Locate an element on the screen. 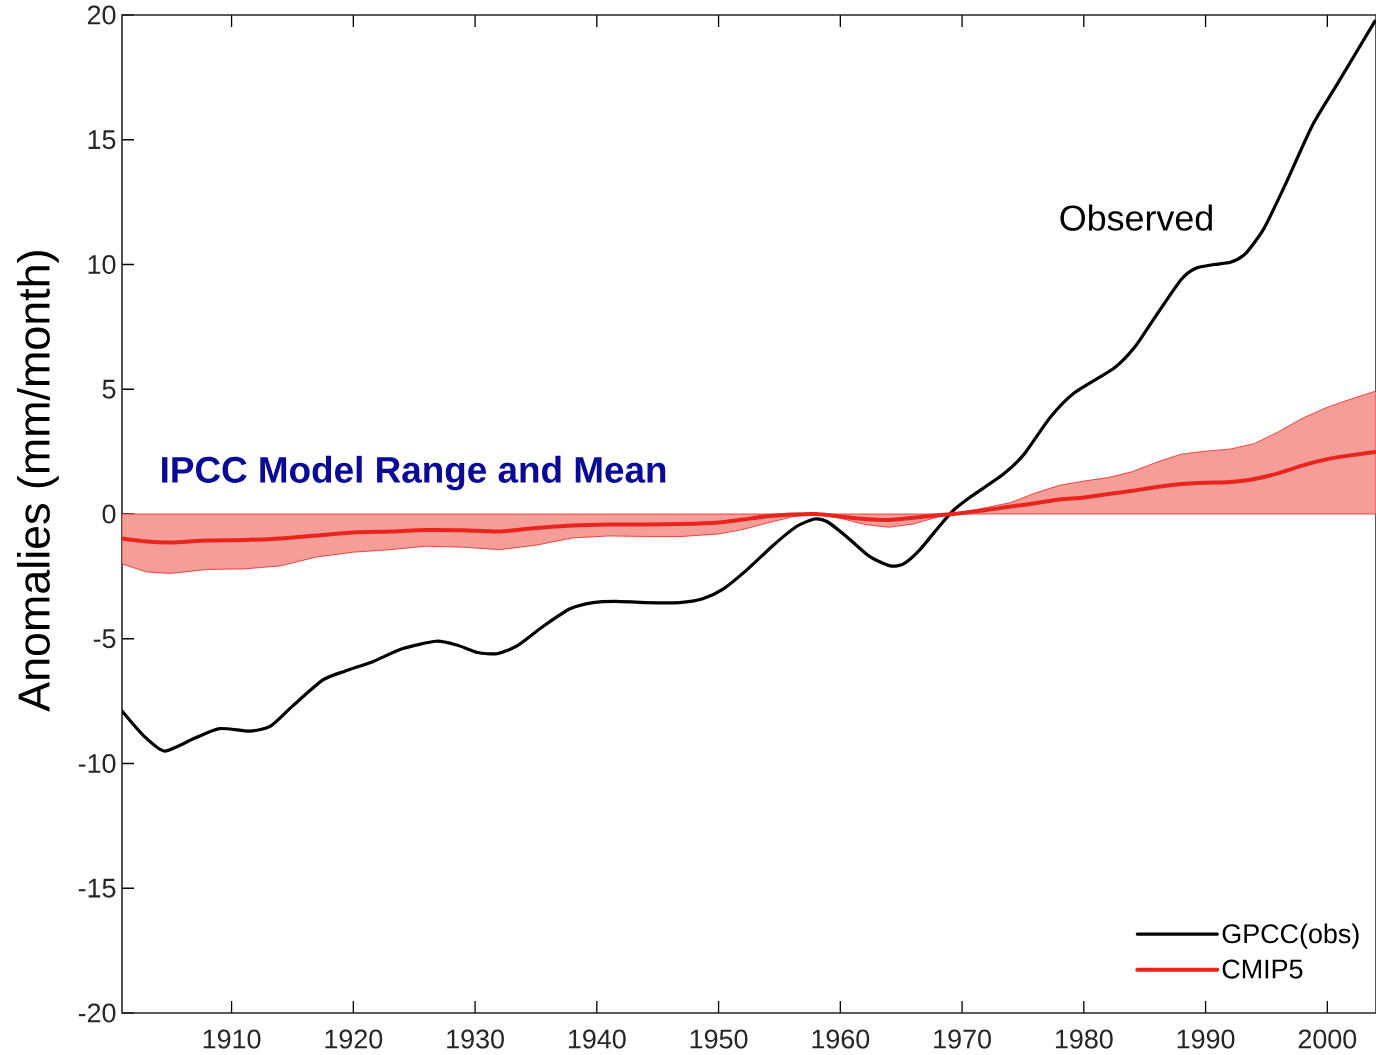 The image size is (1376, 1055). x-tick-label: 1980 is located at coordinates (1084, 1039).